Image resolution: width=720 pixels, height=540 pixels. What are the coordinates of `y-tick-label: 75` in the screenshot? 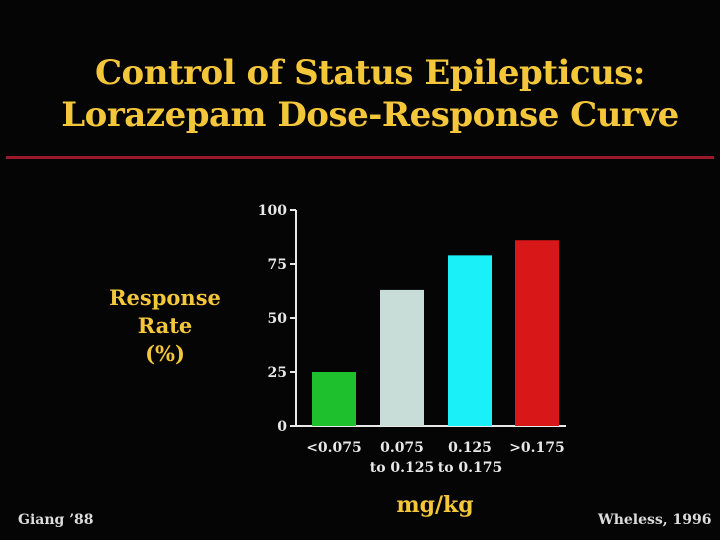 It's located at (277, 265).